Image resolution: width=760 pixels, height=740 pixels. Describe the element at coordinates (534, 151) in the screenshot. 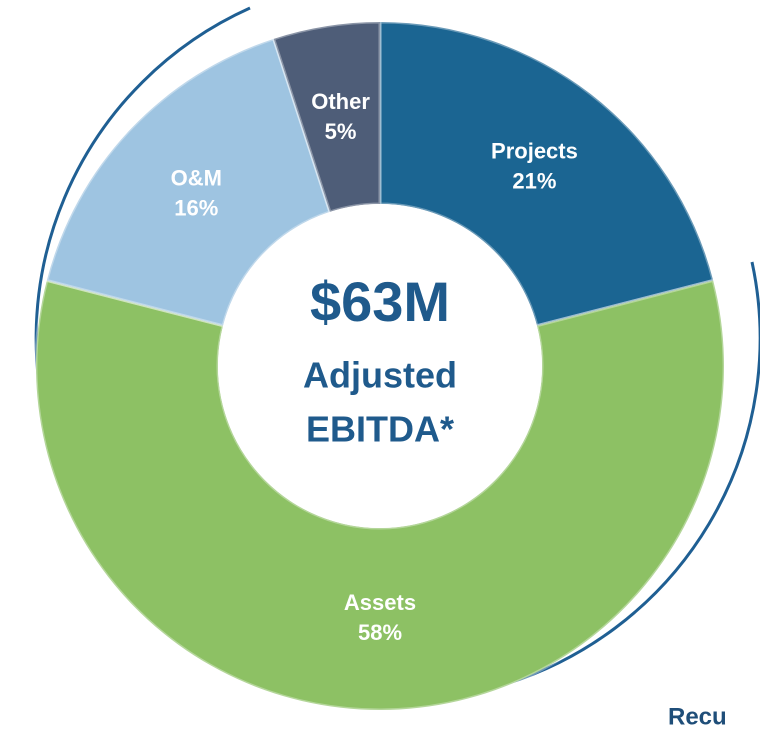

I see `segment-label: Projects` at that location.